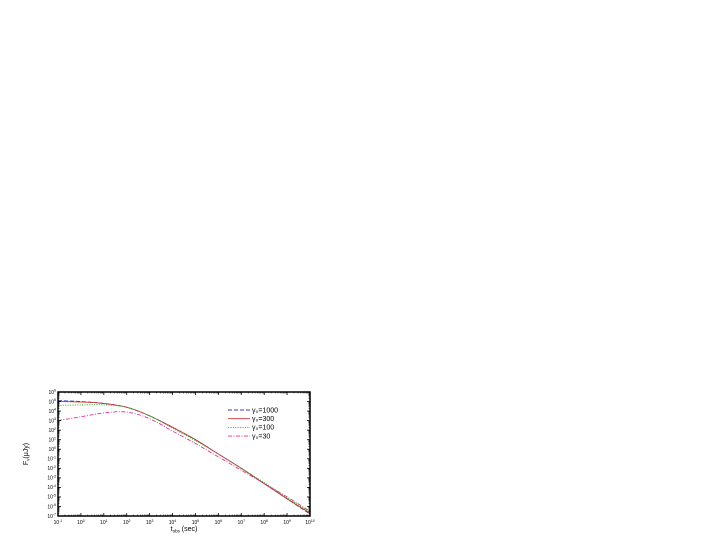  Describe the element at coordinates (127, 522) in the screenshot. I see `x-tick-label: 10²` at that location.